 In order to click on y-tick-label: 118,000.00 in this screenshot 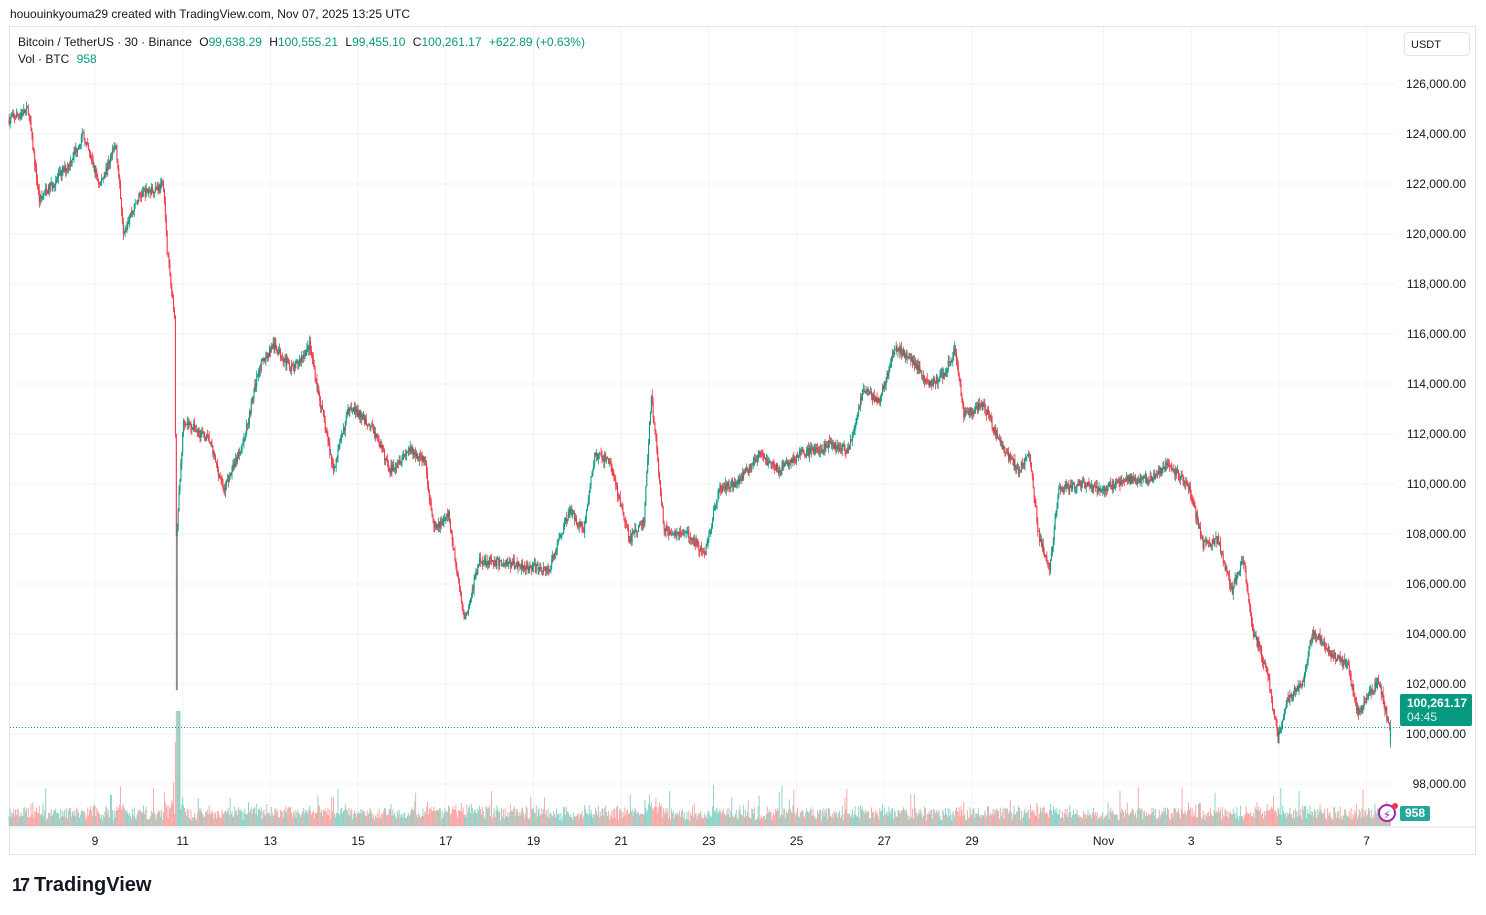, I will do `click(1436, 284)`.